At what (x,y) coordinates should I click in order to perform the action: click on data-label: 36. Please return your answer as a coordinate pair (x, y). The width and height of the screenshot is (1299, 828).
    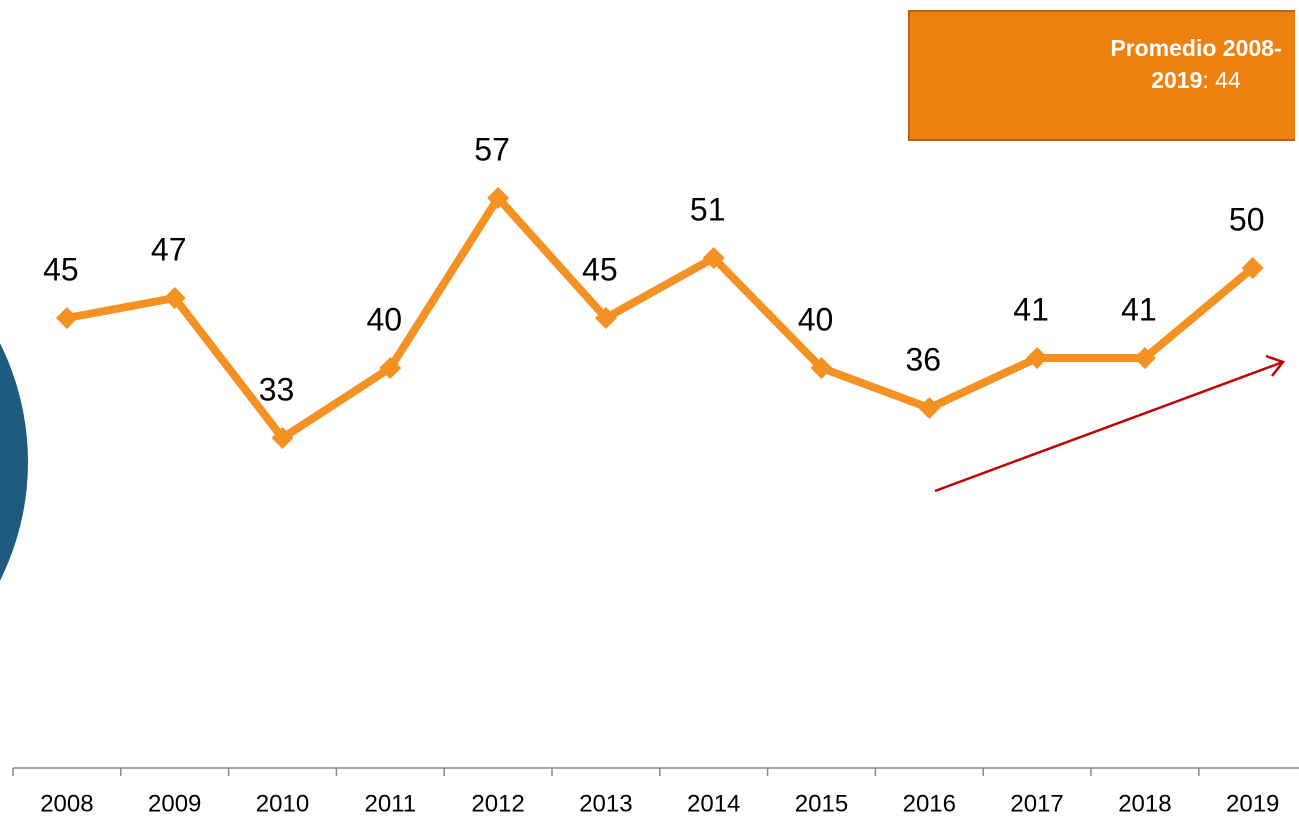
    Looking at the image, I should click on (924, 359).